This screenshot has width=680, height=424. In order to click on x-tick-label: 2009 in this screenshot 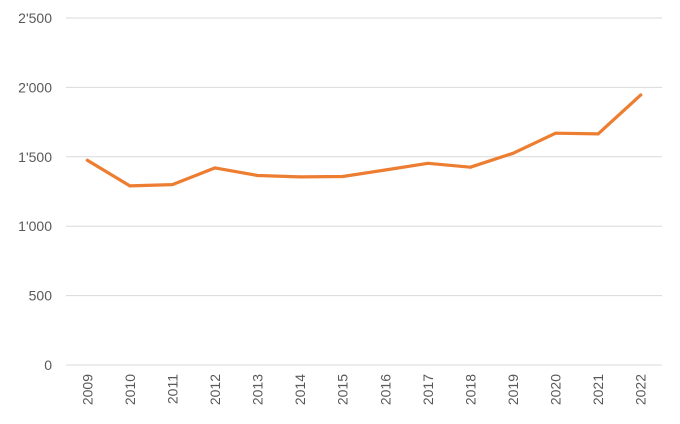, I will do `click(87, 389)`.